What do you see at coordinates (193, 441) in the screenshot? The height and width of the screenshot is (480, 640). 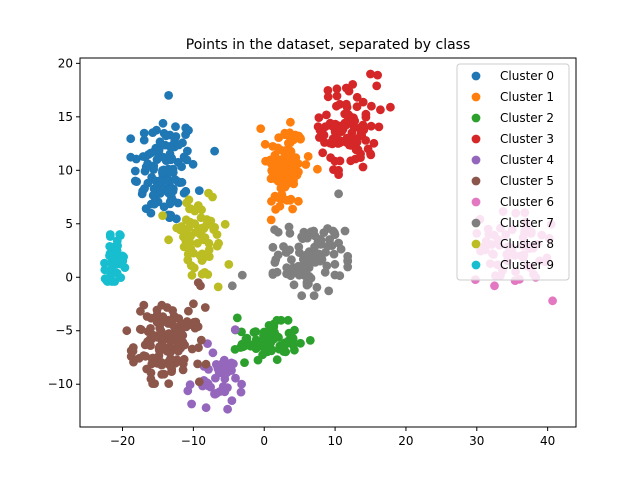 I see `x-tick-label: −10` at bounding box center [193, 441].